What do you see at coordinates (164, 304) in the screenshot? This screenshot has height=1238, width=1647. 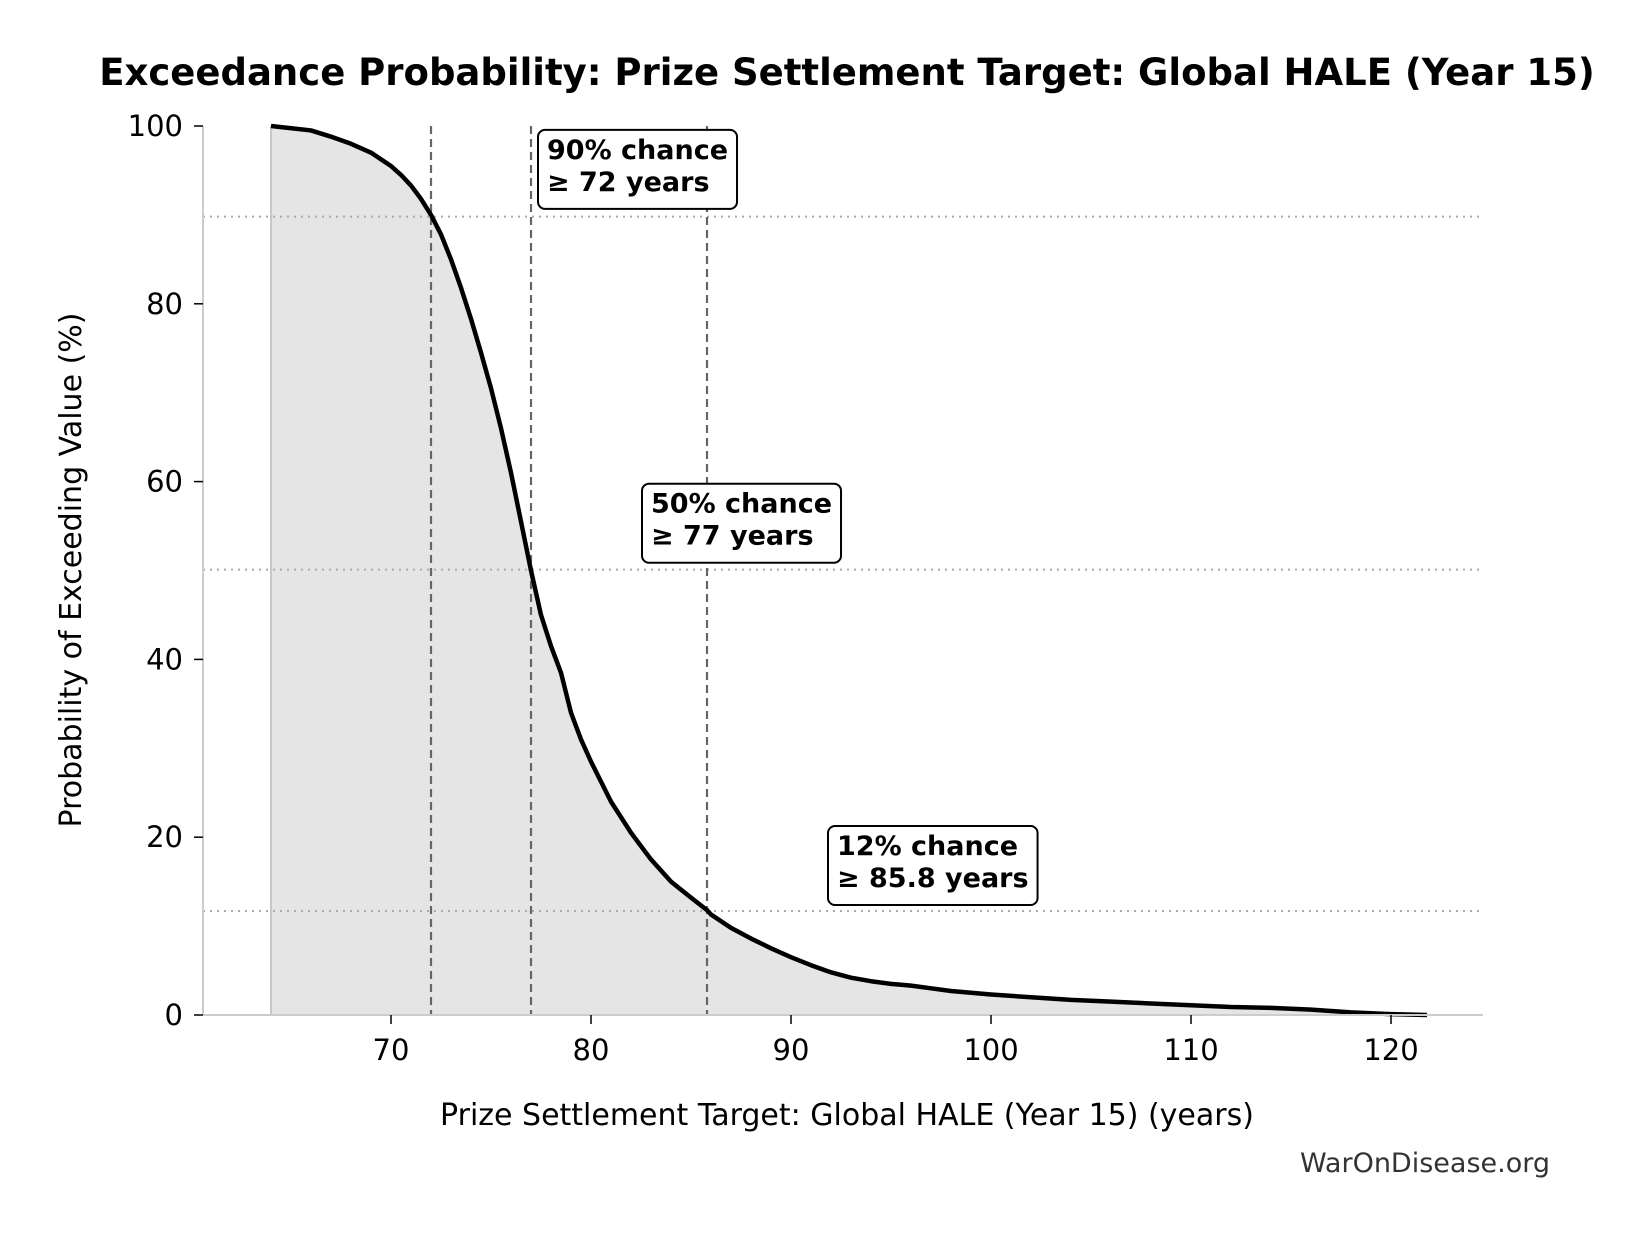 I see `y-tick-label: 80` at bounding box center [164, 304].